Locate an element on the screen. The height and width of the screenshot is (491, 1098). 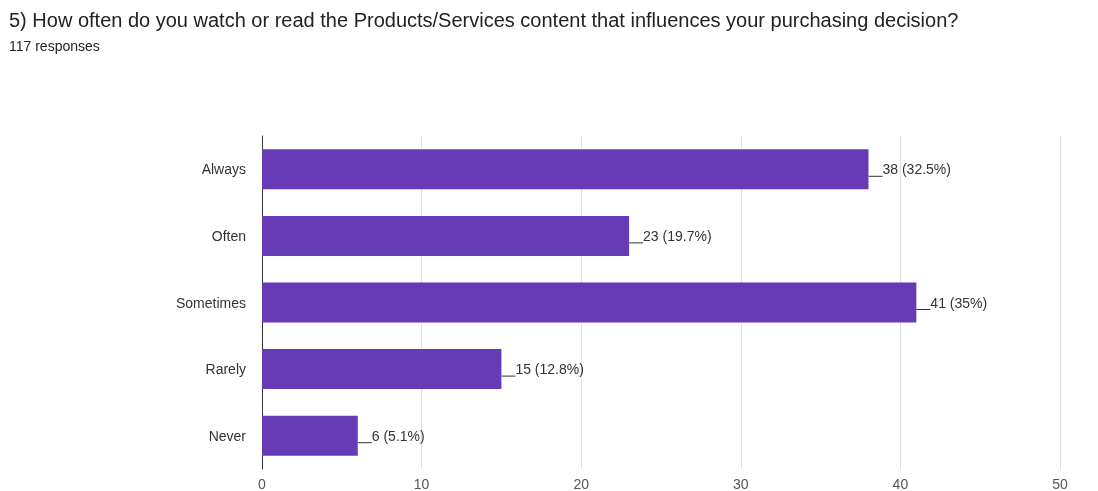
x-tick-label: 0 is located at coordinates (262, 483).